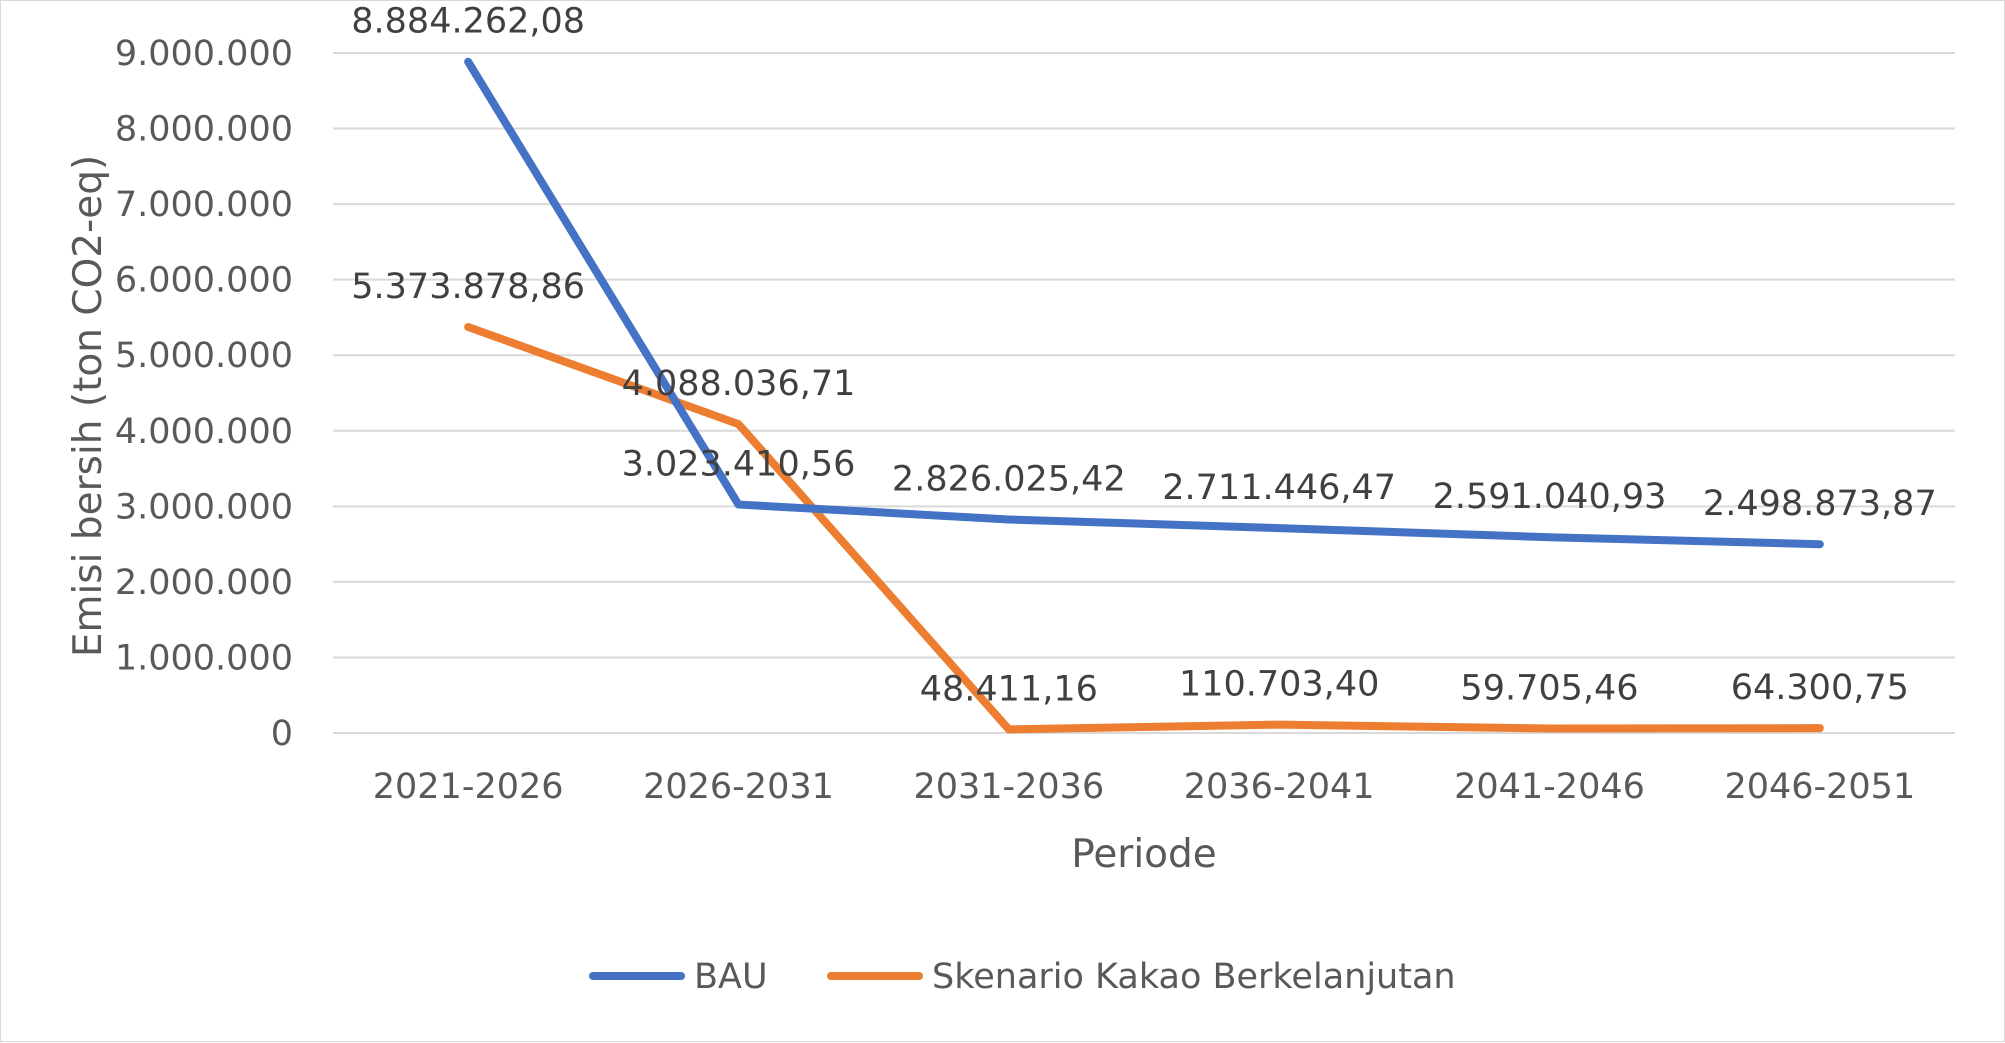 This screenshot has width=2005, height=1043. What do you see at coordinates (1549, 688) in the screenshot?
I see `data-label: 59.705,46` at bounding box center [1549, 688].